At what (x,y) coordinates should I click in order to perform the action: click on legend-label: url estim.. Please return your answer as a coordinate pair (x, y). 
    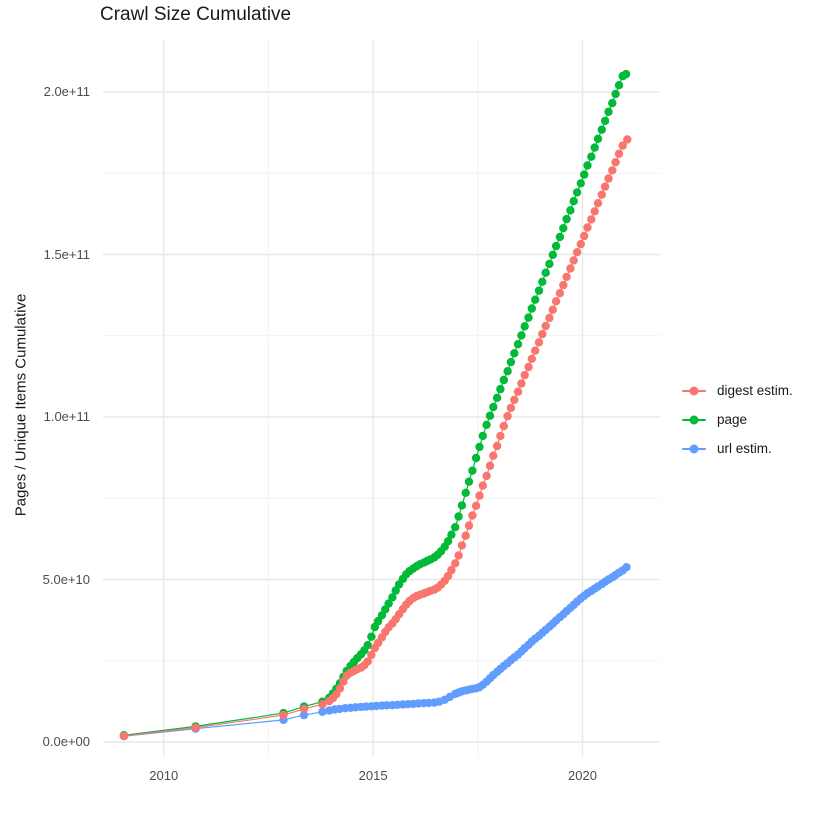
    Looking at the image, I should click on (744, 448).